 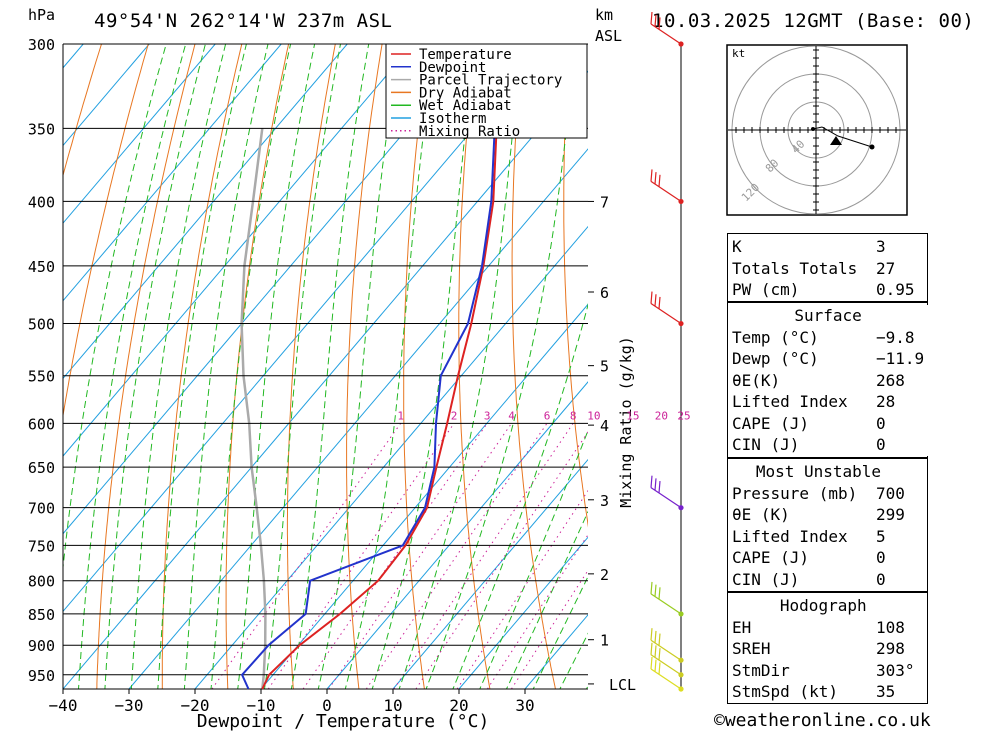 I want to click on table-row: PW (cm) 0.95, so click(x=823, y=290).